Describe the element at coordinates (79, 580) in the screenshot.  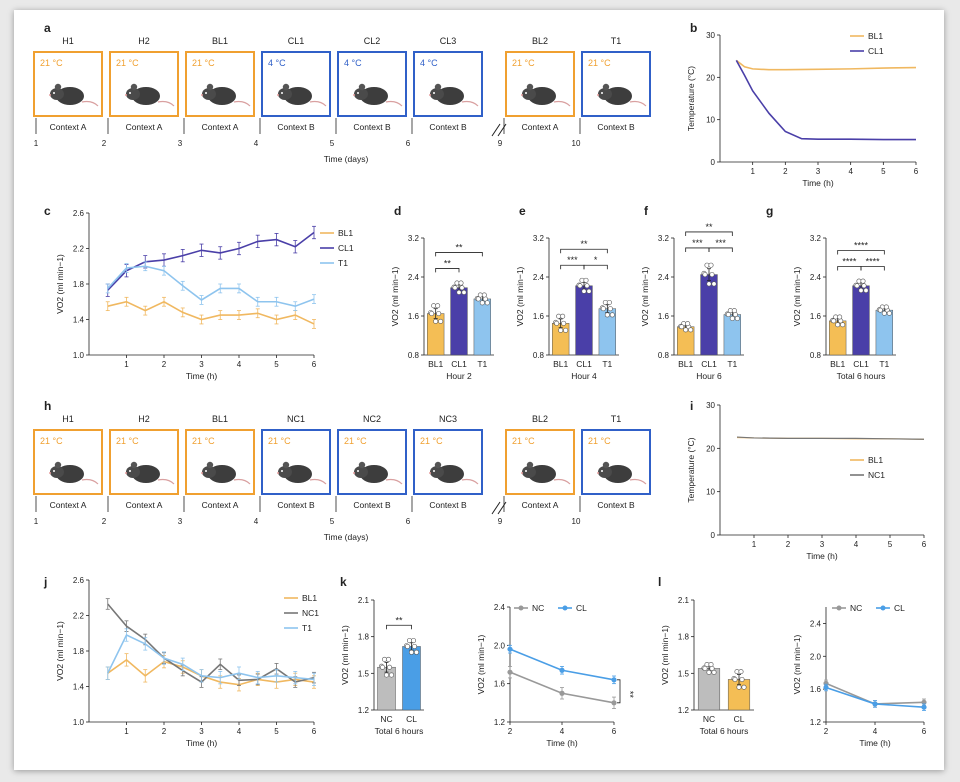
I see `y-tick-label: 2.6` at that location.